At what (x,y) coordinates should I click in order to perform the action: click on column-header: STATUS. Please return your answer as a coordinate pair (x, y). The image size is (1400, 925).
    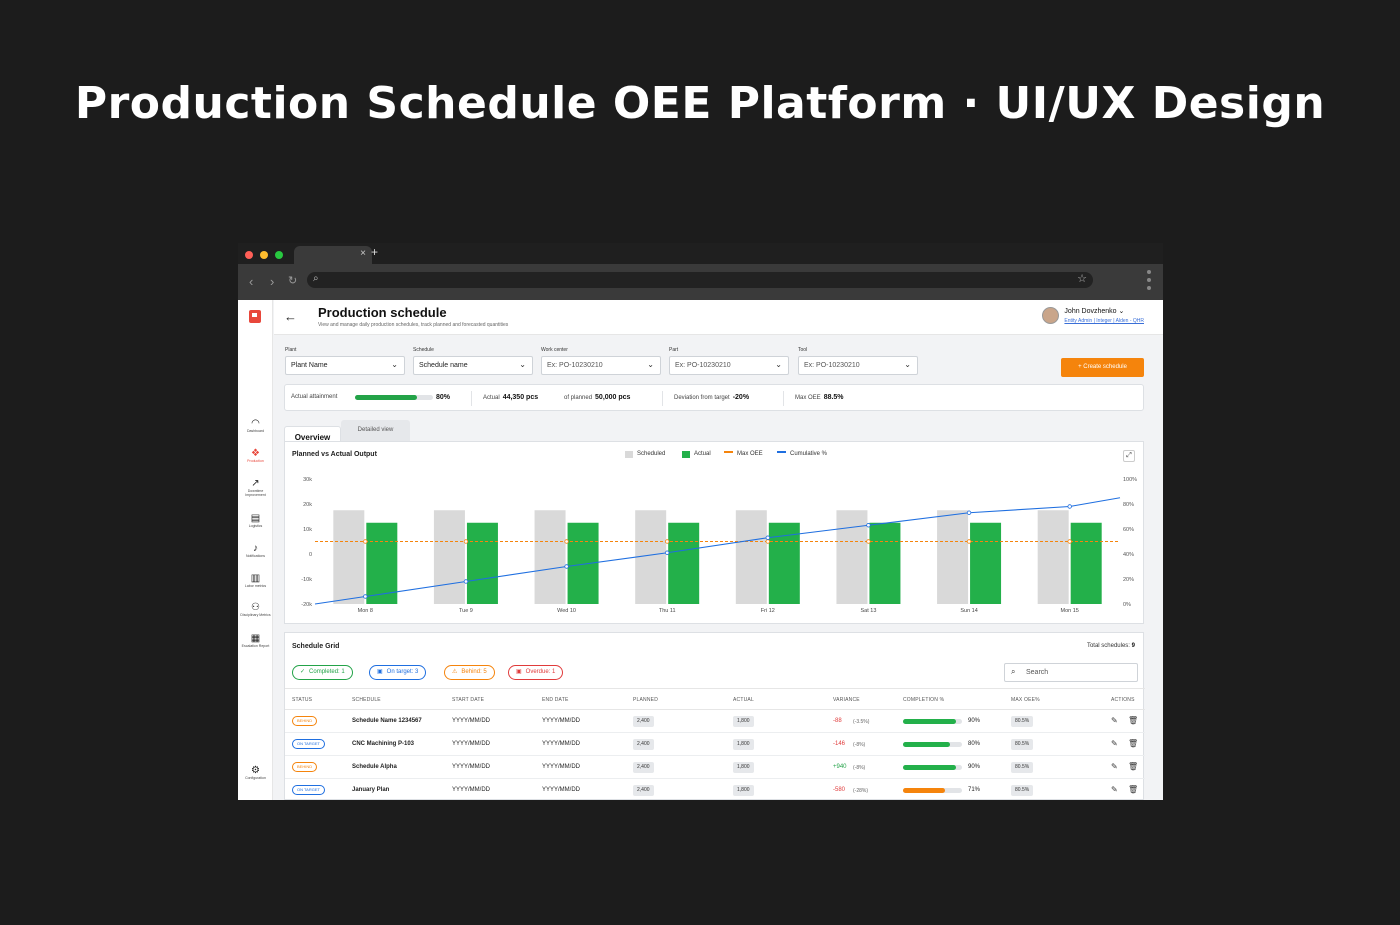
    Looking at the image, I should click on (302, 700).